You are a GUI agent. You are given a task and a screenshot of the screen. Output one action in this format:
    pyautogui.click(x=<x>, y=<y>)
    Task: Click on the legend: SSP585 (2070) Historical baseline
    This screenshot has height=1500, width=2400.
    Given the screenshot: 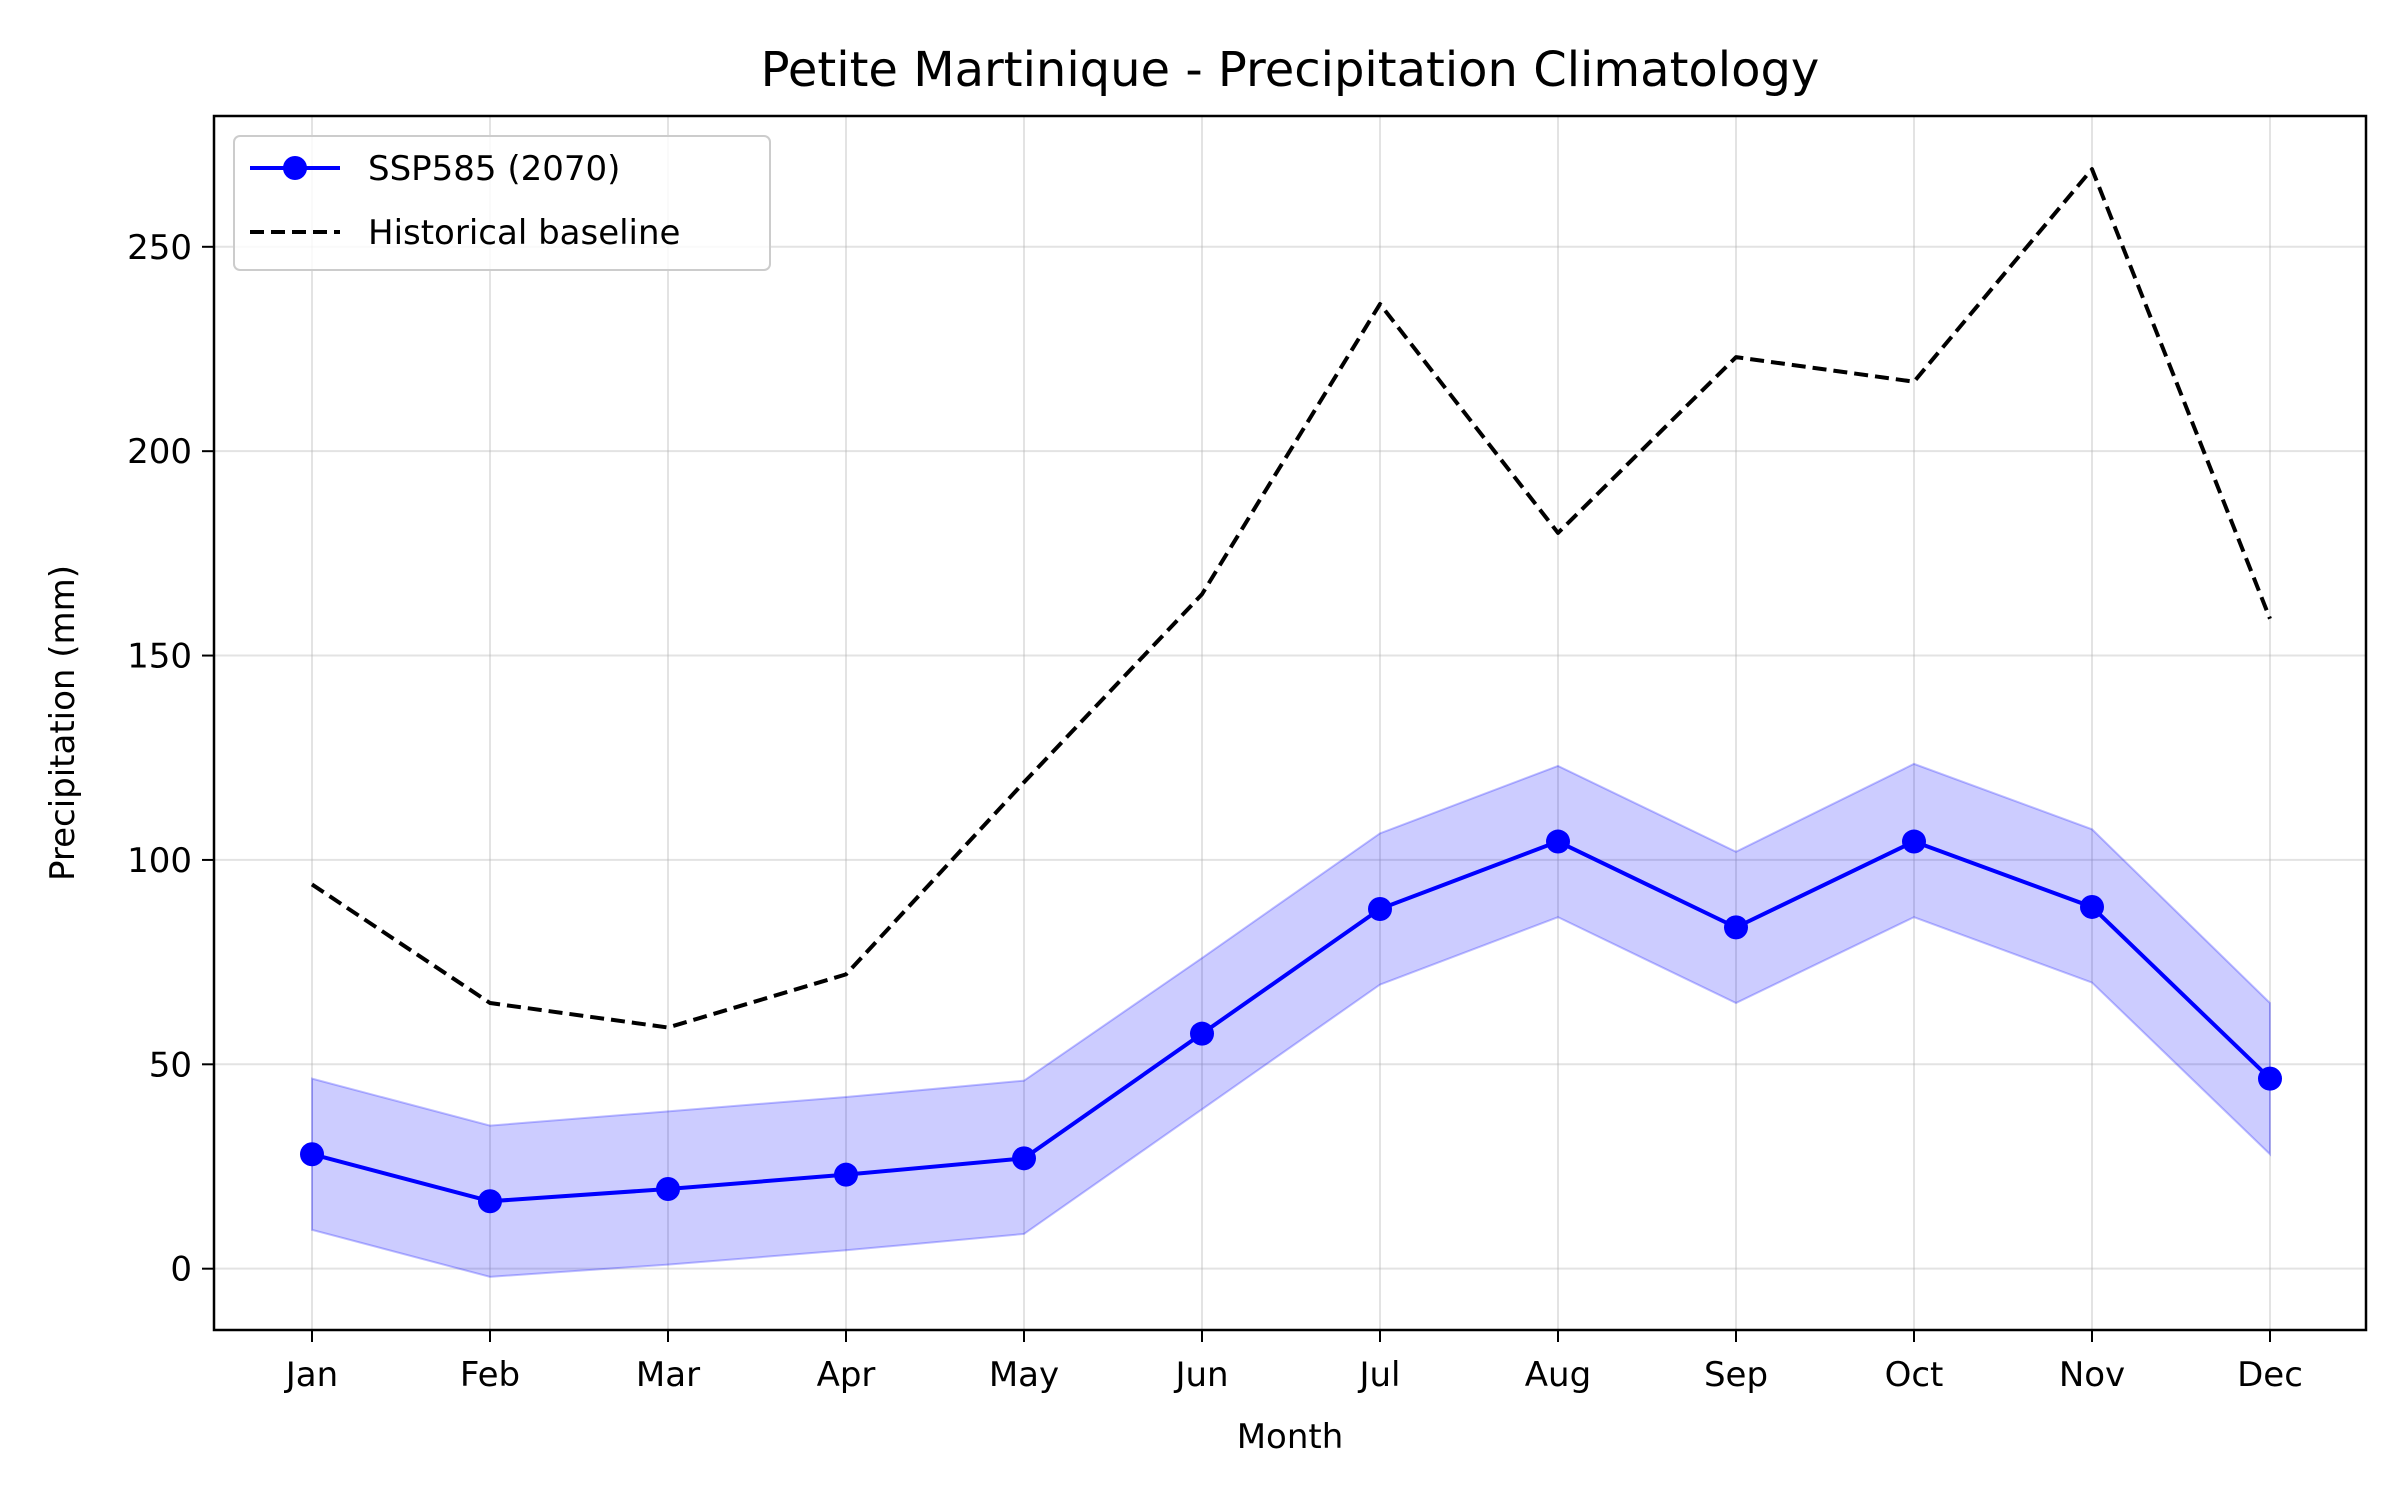 What is the action you would take?
    pyautogui.click(x=502, y=203)
    